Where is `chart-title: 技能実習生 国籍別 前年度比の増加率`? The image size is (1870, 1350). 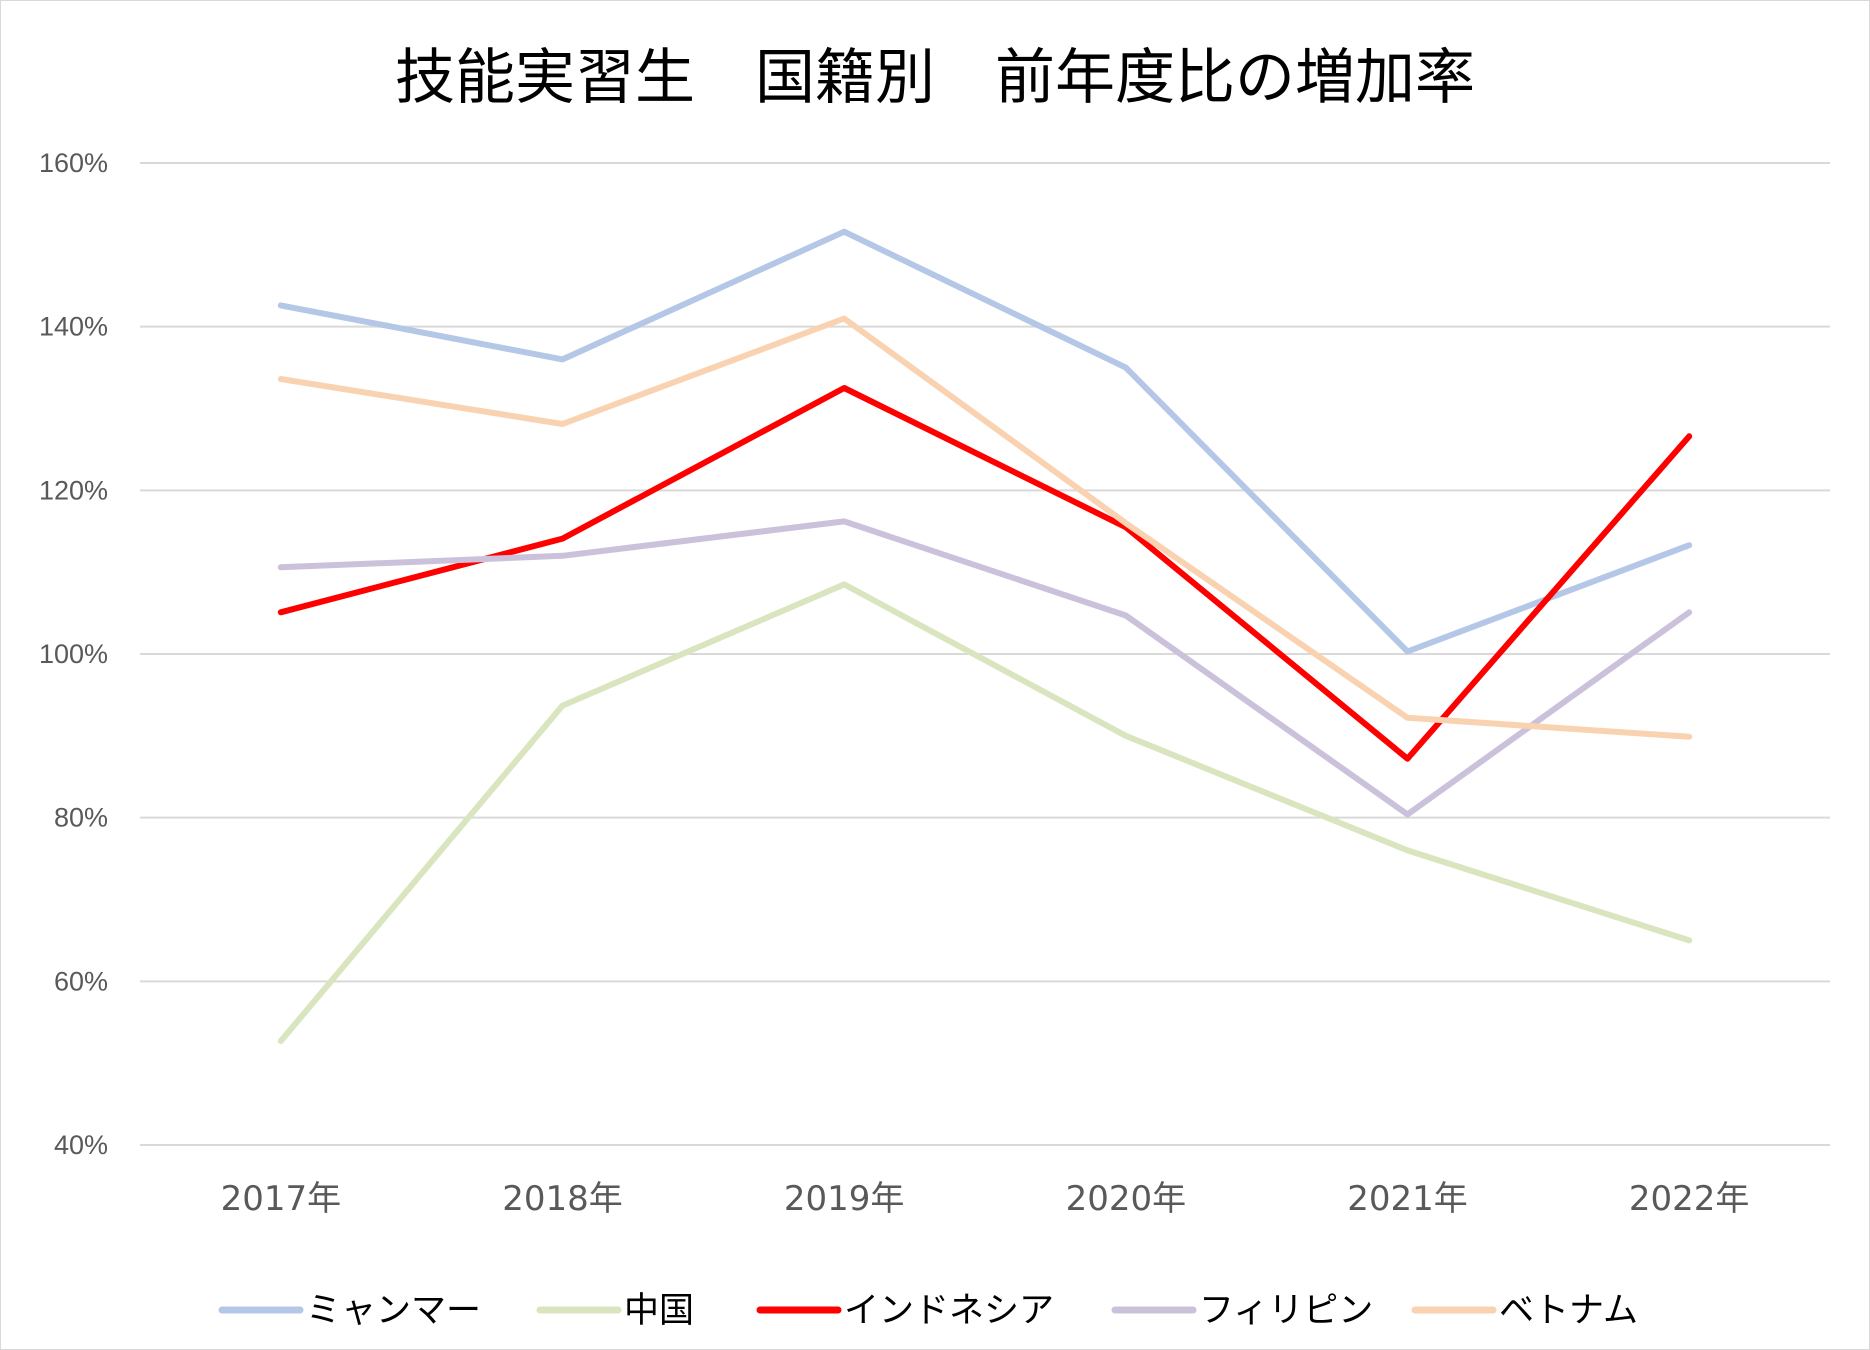
chart-title: 技能実習生 国籍別 前年度比の増加率 is located at coordinates (935, 78).